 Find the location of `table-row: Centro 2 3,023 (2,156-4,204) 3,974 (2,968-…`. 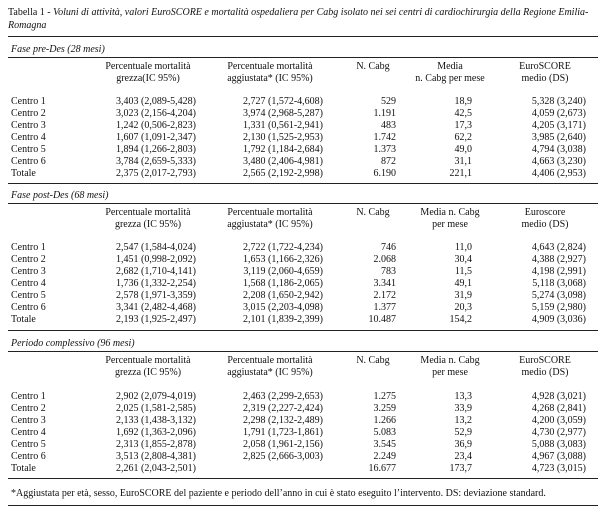

table-row: Centro 2 3,023 (2,156-4,204) 3,974 (2,968-… is located at coordinates (298, 113).